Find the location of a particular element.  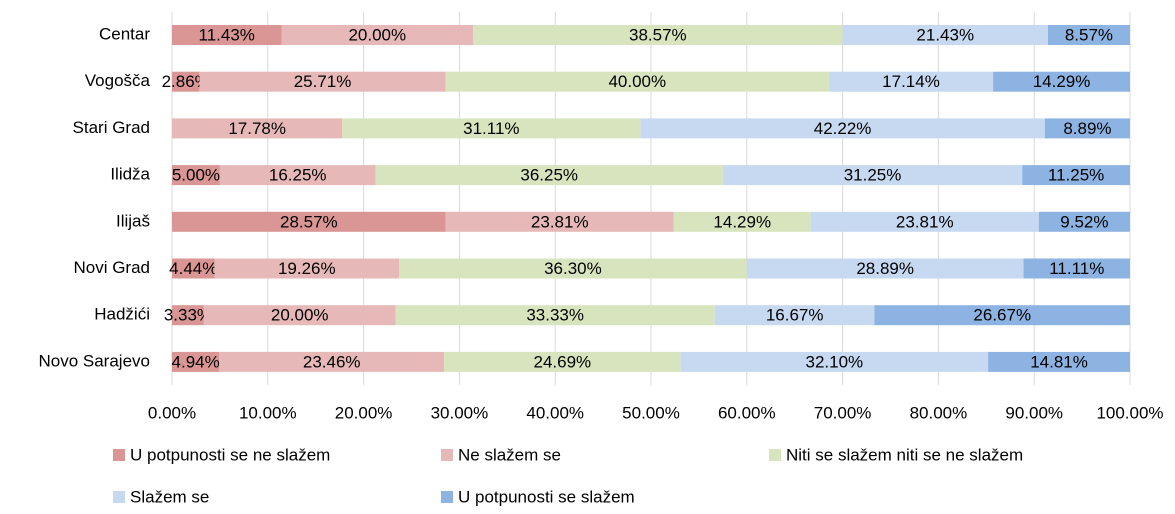

data-label: 26.67% is located at coordinates (1002, 315).